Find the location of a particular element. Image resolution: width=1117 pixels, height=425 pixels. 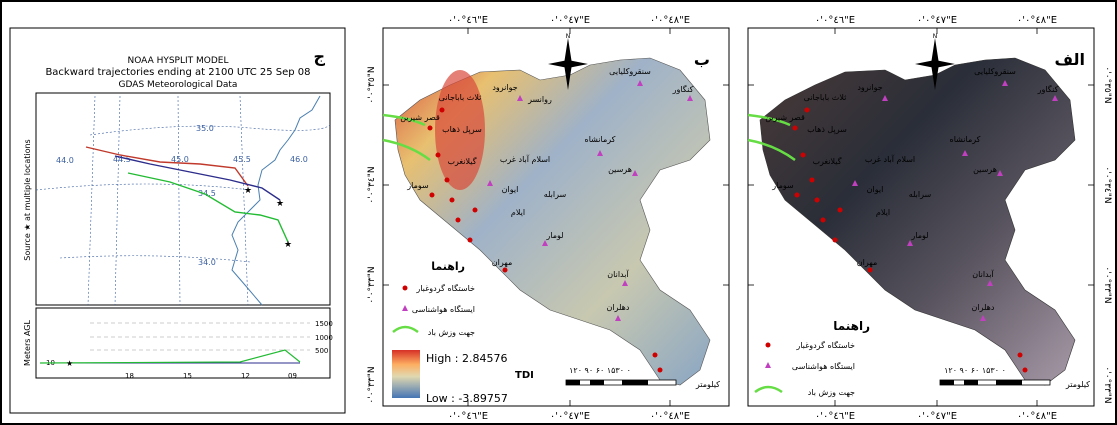

agl-axis-label: Meters AGL is located at coordinates (27, 343).